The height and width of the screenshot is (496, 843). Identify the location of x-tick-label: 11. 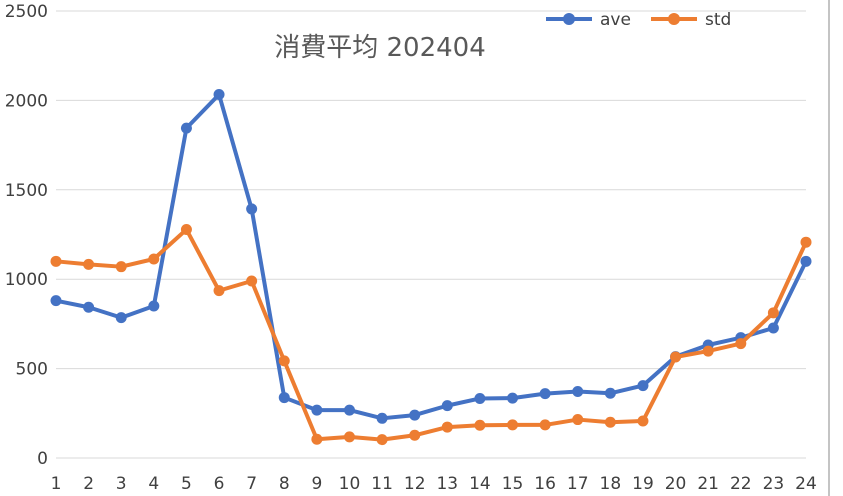
(382, 484).